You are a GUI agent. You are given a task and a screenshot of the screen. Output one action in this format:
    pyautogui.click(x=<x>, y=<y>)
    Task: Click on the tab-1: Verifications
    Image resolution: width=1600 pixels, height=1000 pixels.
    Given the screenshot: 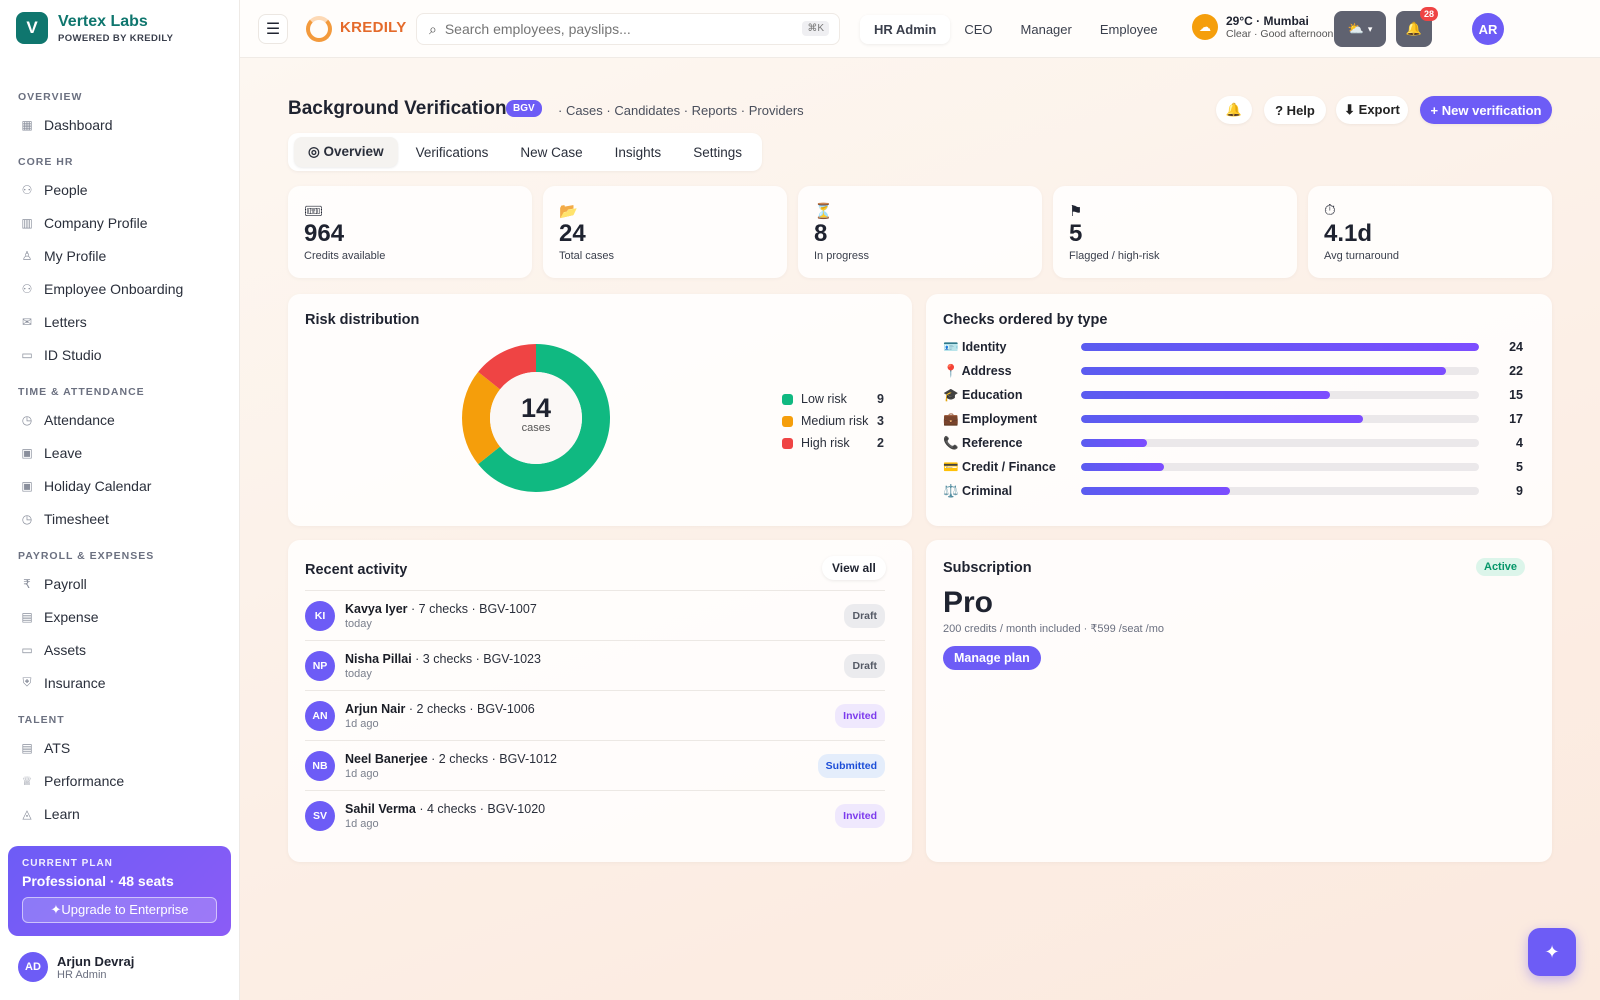 What is the action you would take?
    pyautogui.click(x=452, y=152)
    